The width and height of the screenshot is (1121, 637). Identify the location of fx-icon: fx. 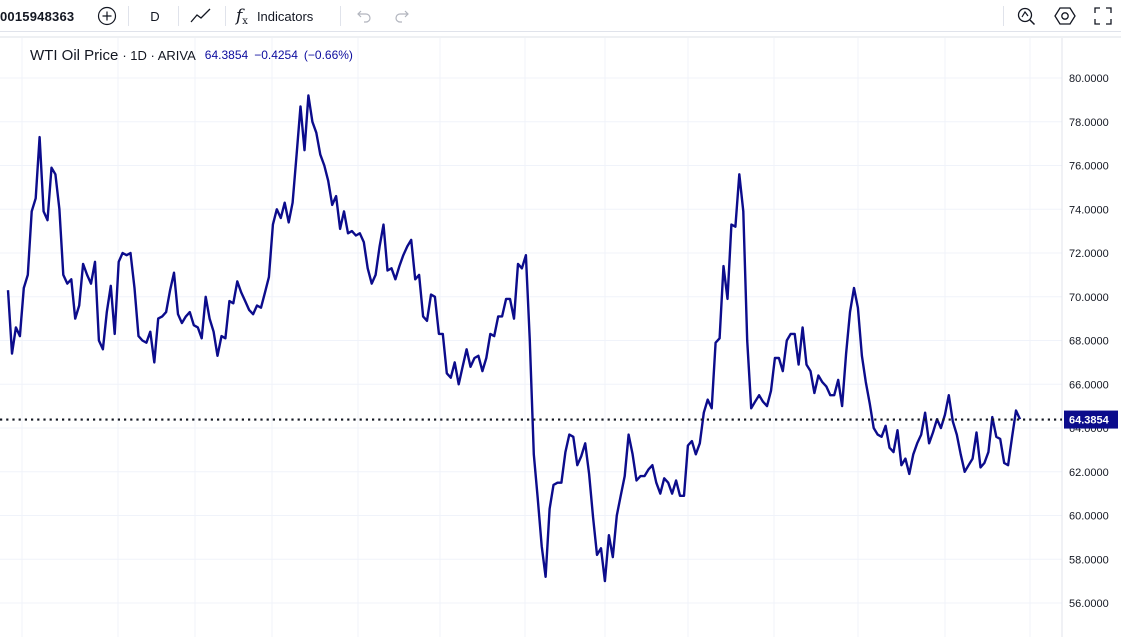
(242, 16).